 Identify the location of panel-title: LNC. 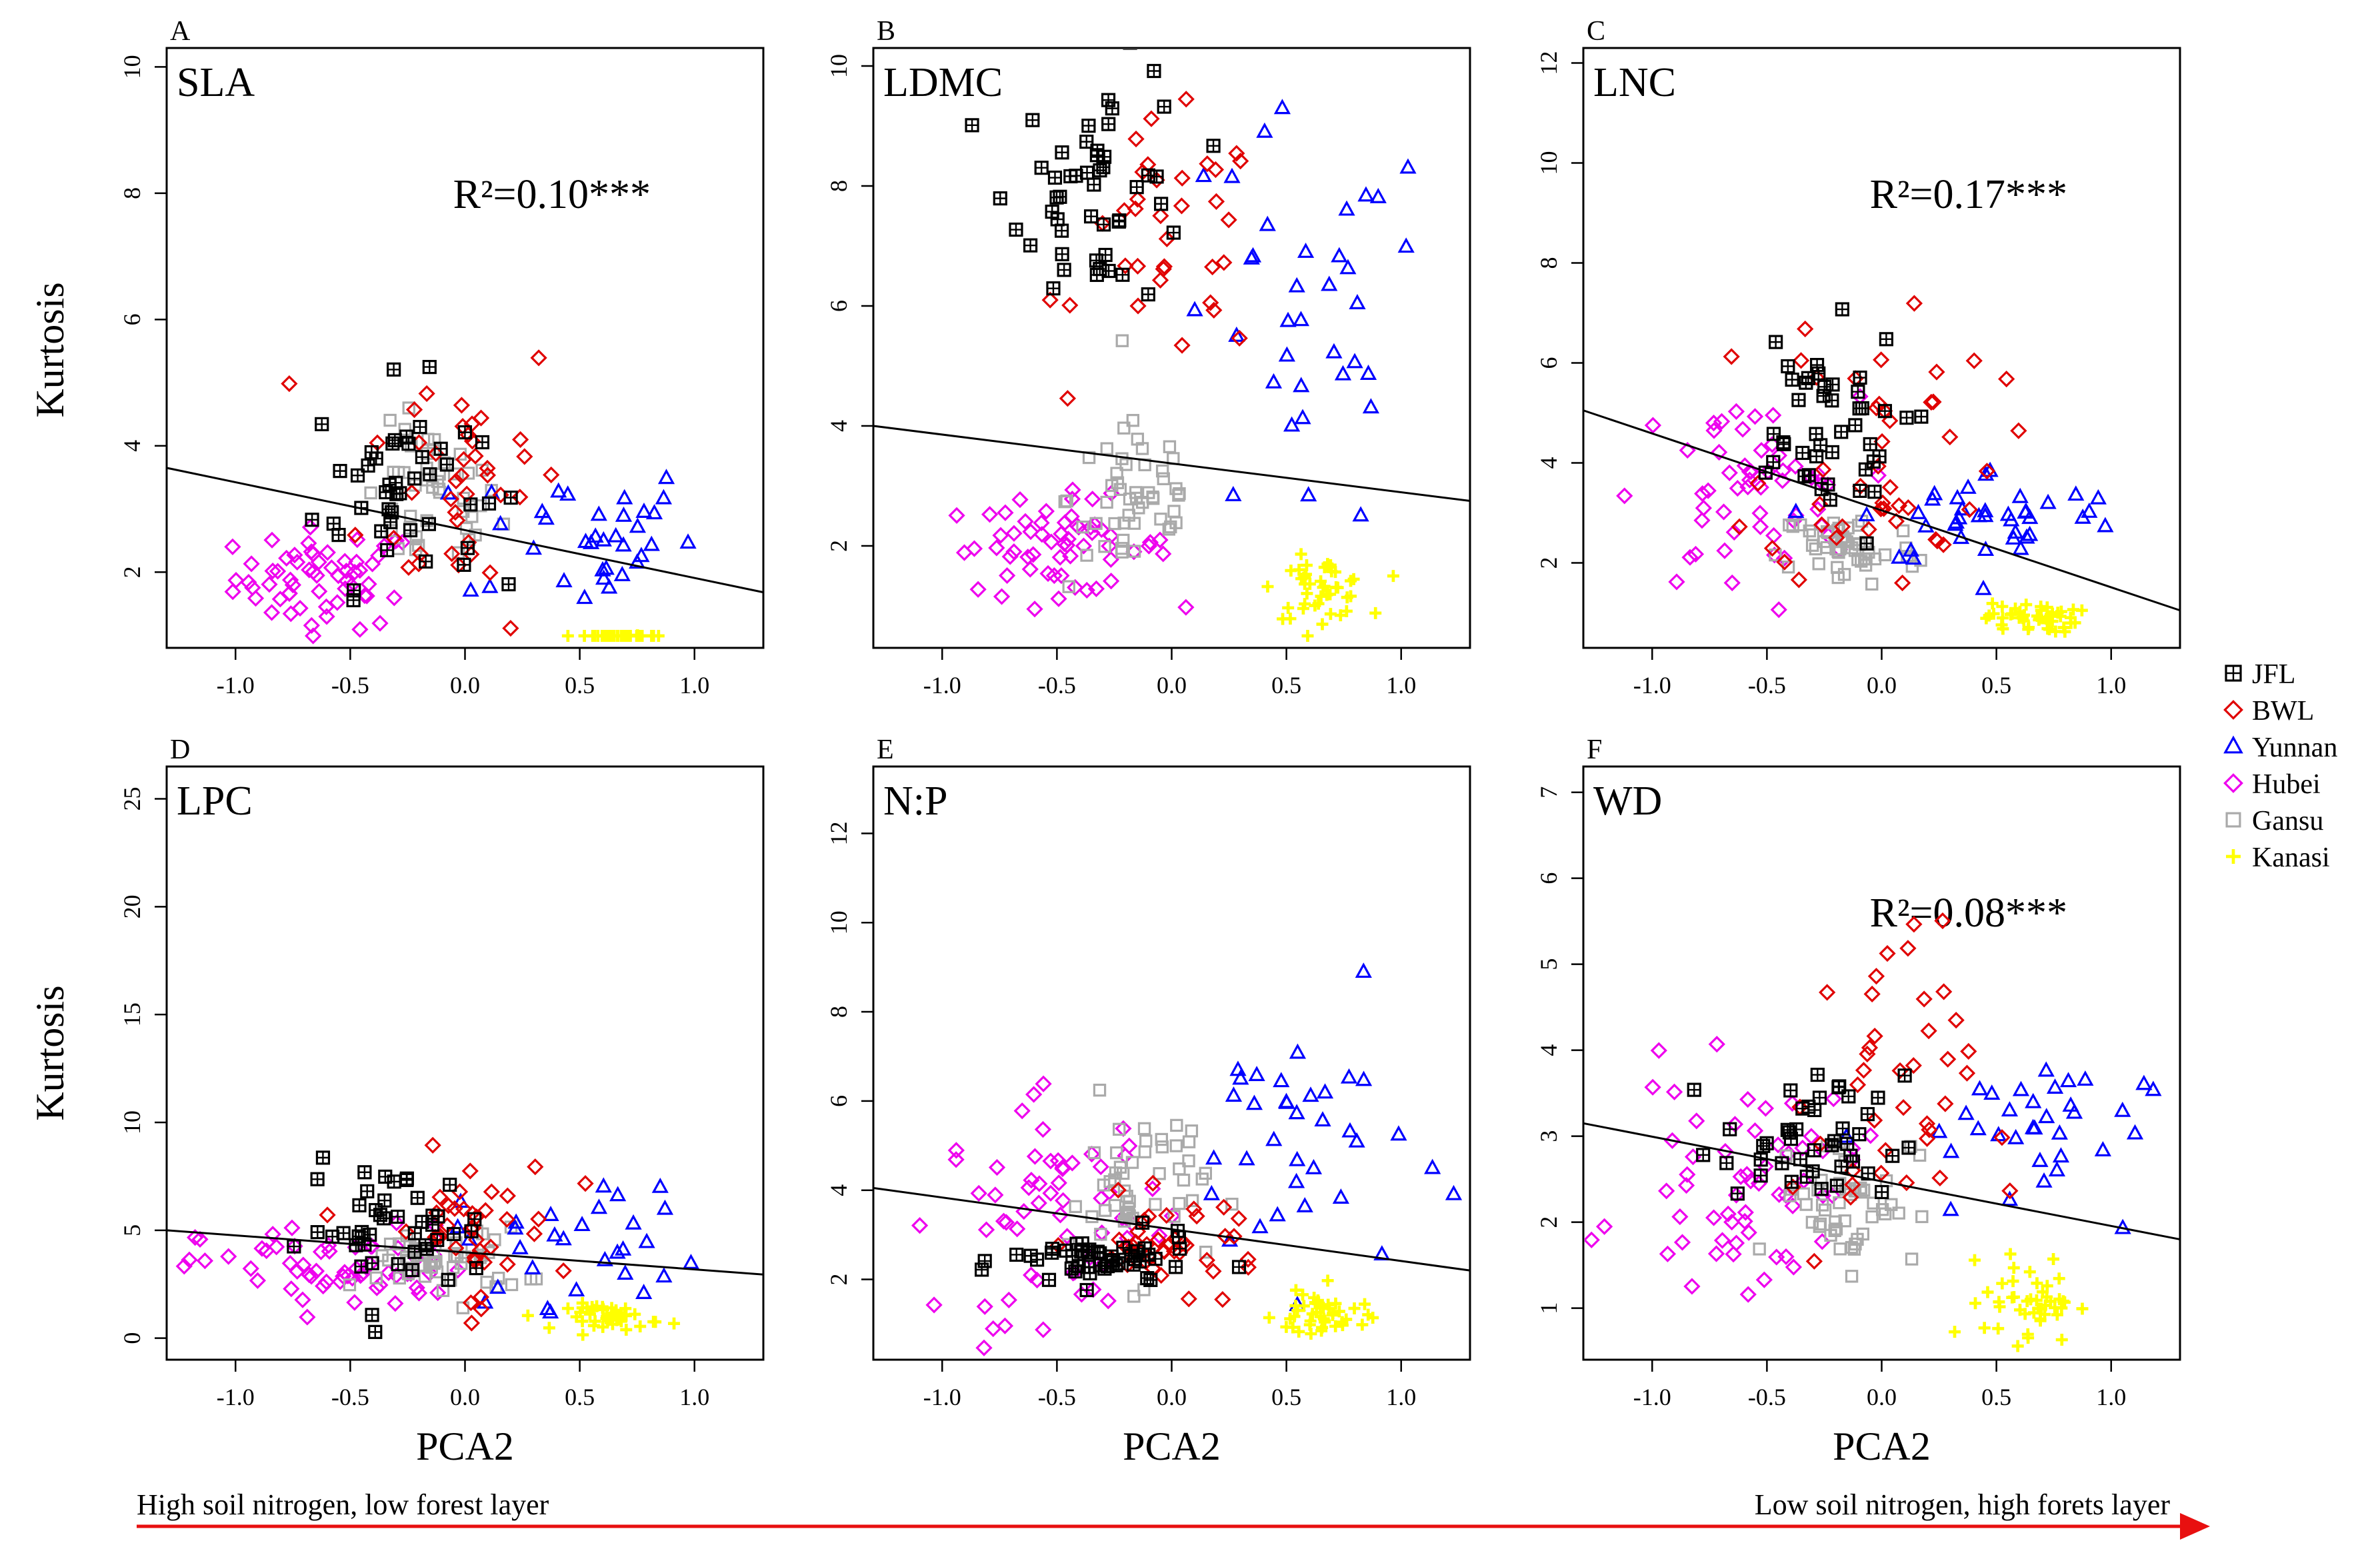
(1634, 82).